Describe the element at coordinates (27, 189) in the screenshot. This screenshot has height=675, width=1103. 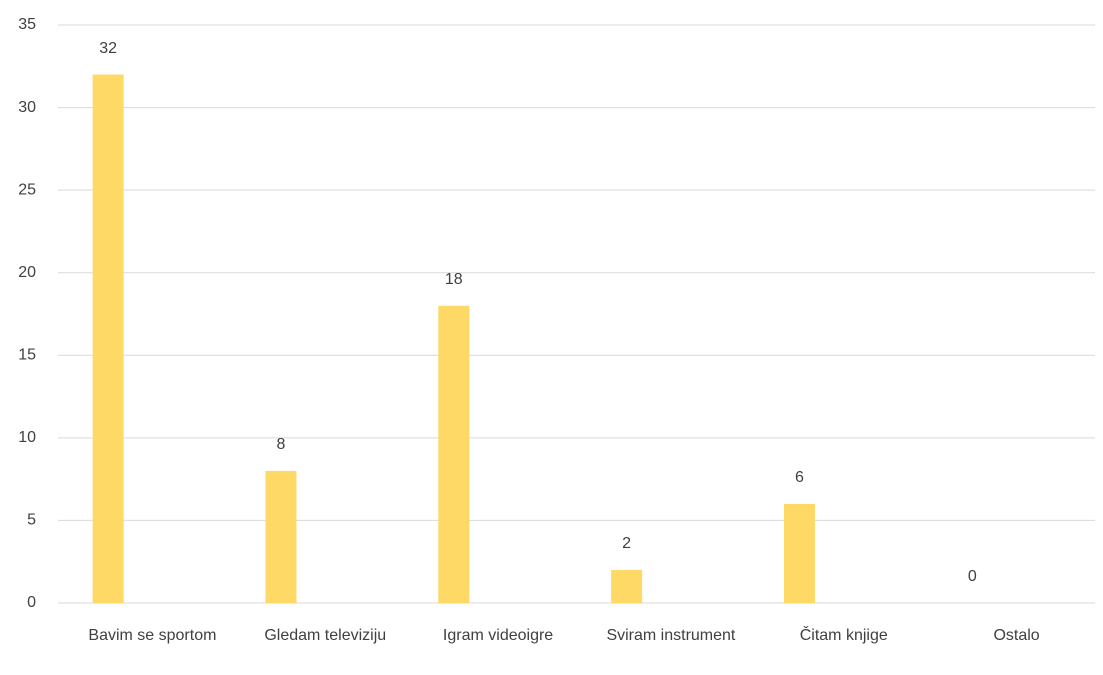
I see `y-tick-label: 25` at that location.